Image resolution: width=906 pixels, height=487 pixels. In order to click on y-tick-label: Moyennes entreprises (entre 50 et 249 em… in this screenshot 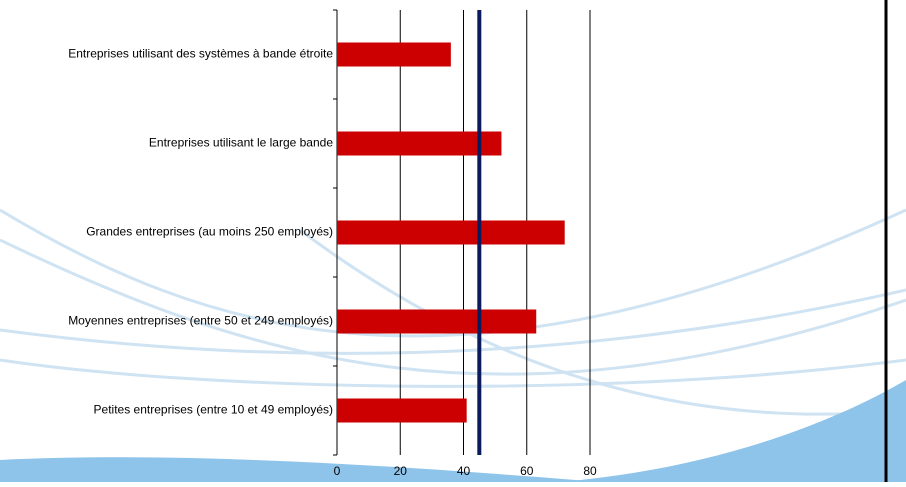, I will do `click(200, 321)`.